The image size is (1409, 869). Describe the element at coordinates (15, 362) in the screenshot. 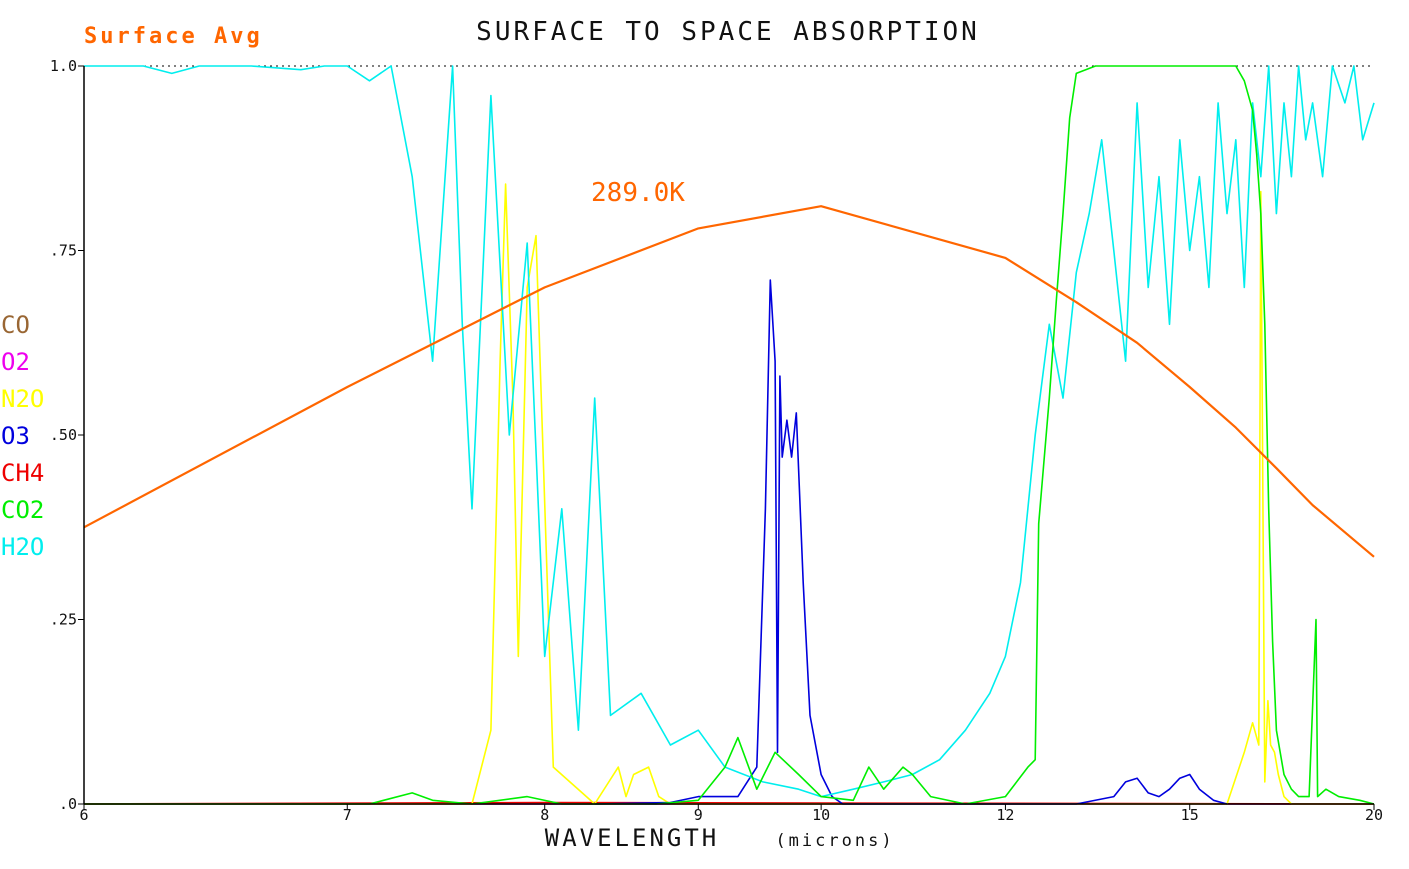

I see `legend-label-o2: O2` at that location.